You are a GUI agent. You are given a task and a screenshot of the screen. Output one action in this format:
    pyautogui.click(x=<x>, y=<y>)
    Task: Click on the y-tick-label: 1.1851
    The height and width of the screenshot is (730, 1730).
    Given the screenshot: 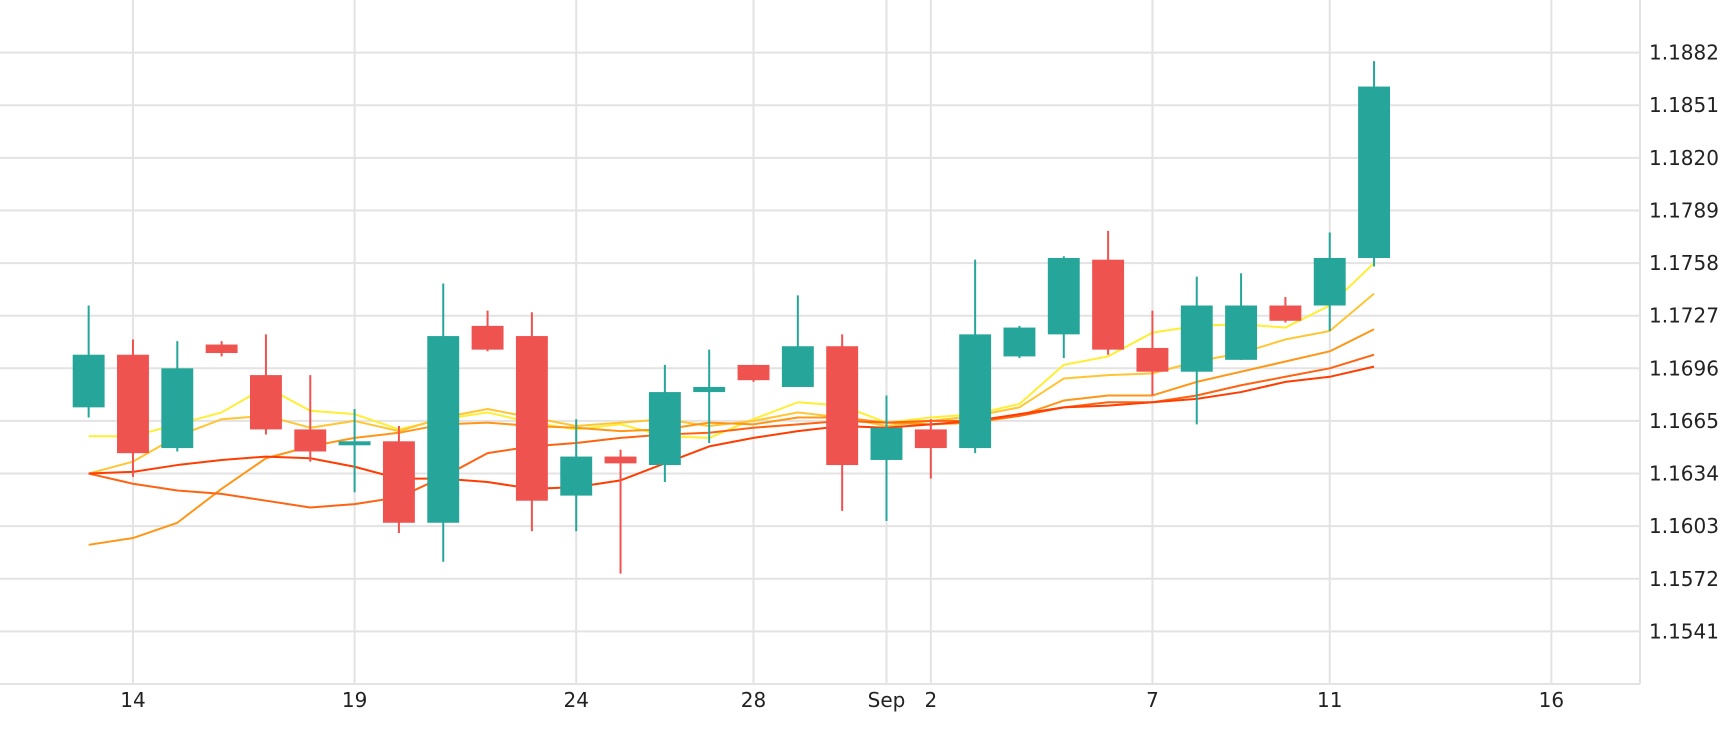 What is the action you would take?
    pyautogui.click(x=1684, y=105)
    